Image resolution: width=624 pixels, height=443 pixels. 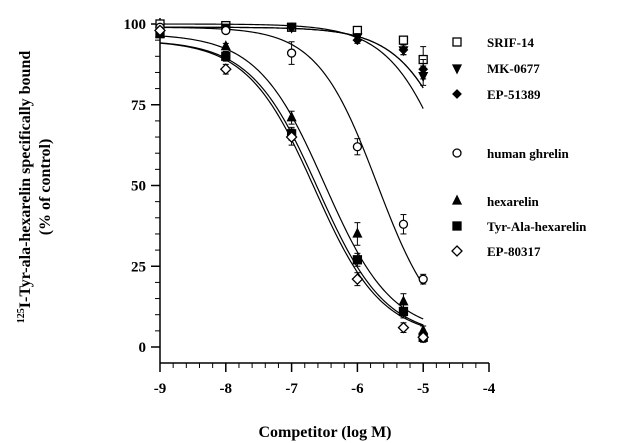 I want to click on y-axis-title-line2: (% of control), so click(x=45, y=187).